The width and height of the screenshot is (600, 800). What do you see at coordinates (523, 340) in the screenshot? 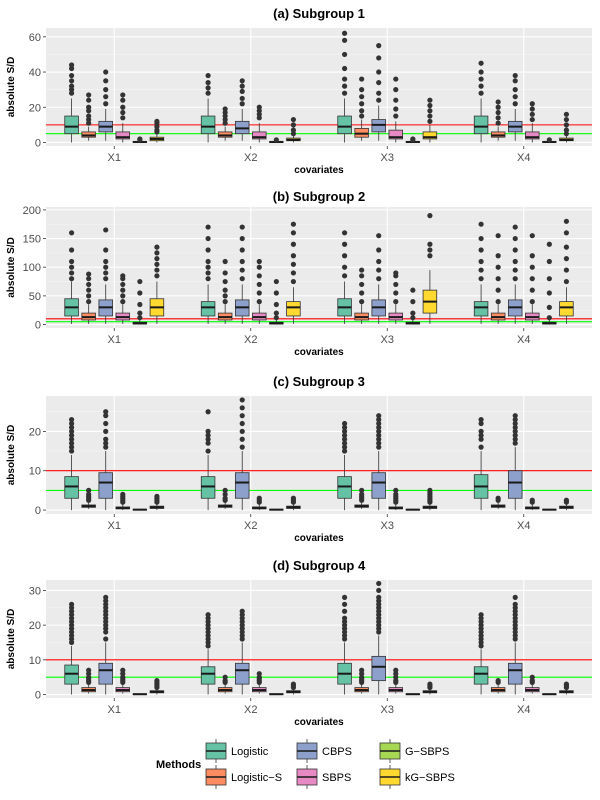
I see `x-tick-label: X4` at bounding box center [523, 340].